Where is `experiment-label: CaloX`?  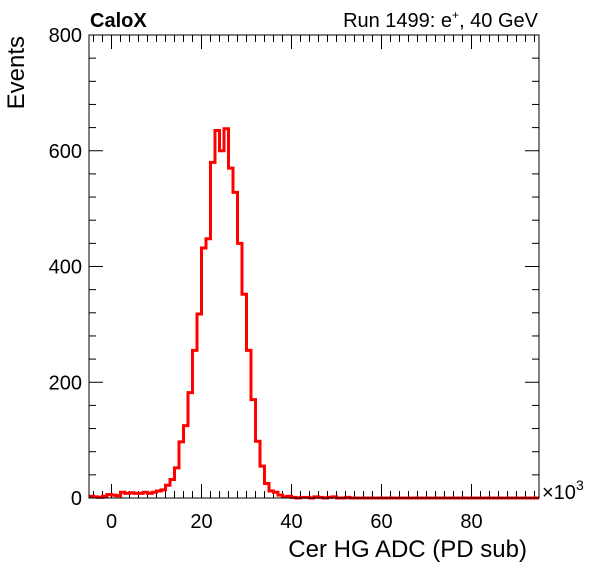
experiment-label: CaloX is located at coordinates (118, 21).